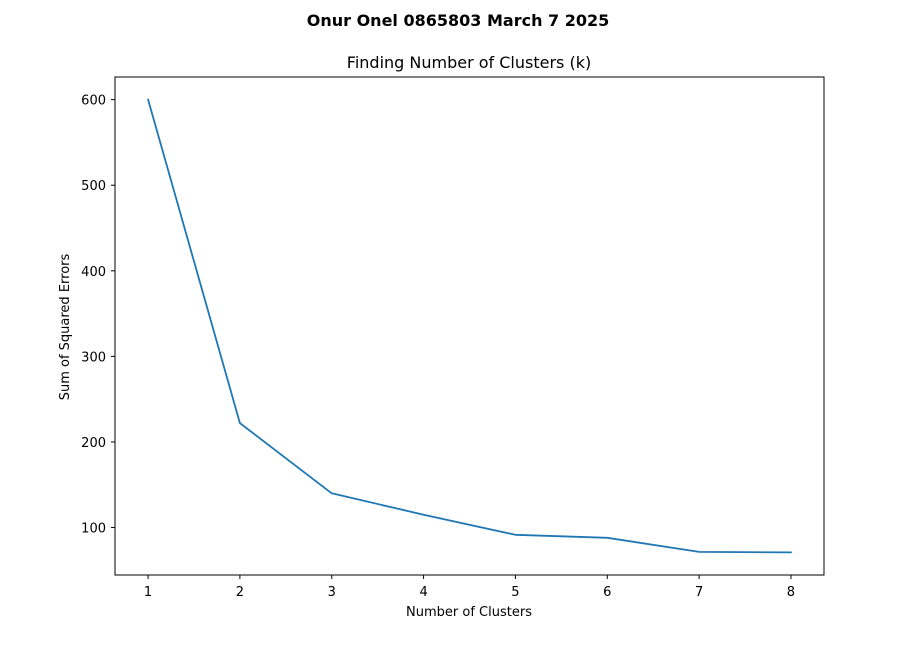 This screenshot has width=915, height=646. What do you see at coordinates (791, 592) in the screenshot?
I see `x-tick-label: 8` at bounding box center [791, 592].